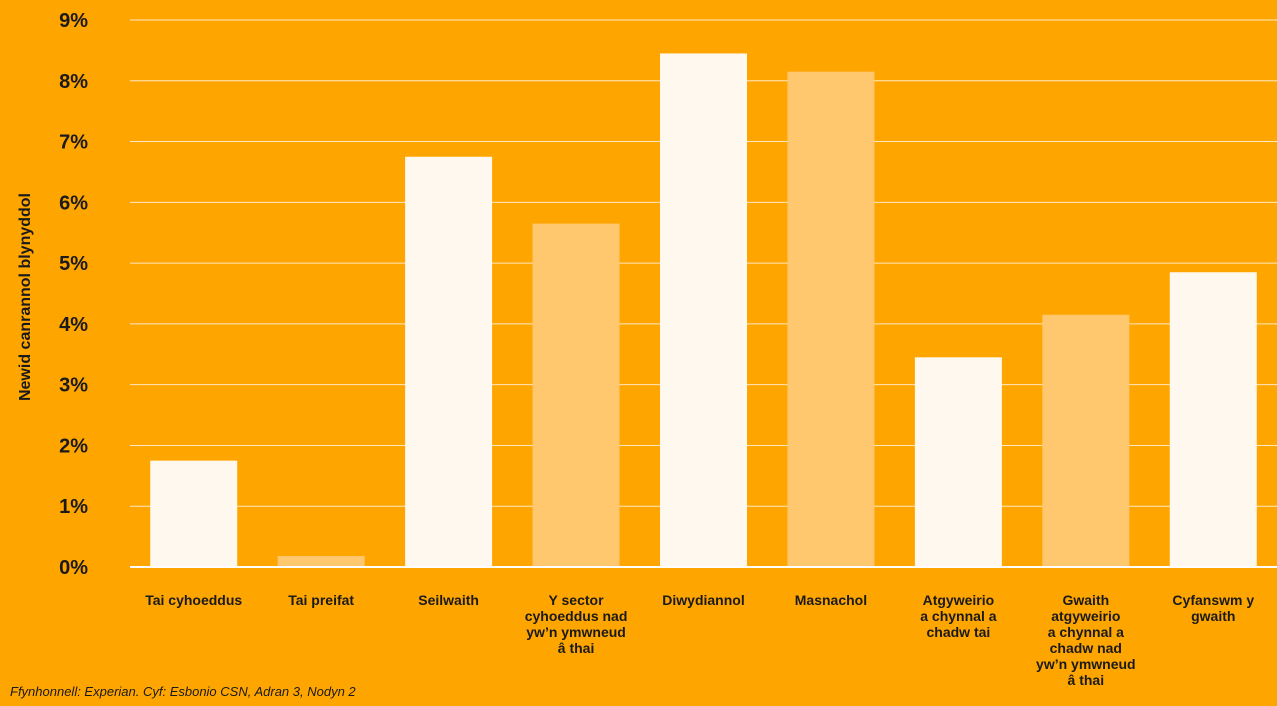 The height and width of the screenshot is (706, 1277). Describe the element at coordinates (958, 616) in the screenshot. I see `x-category-label: Atgyweirio a chynnal a chadw tai` at that location.